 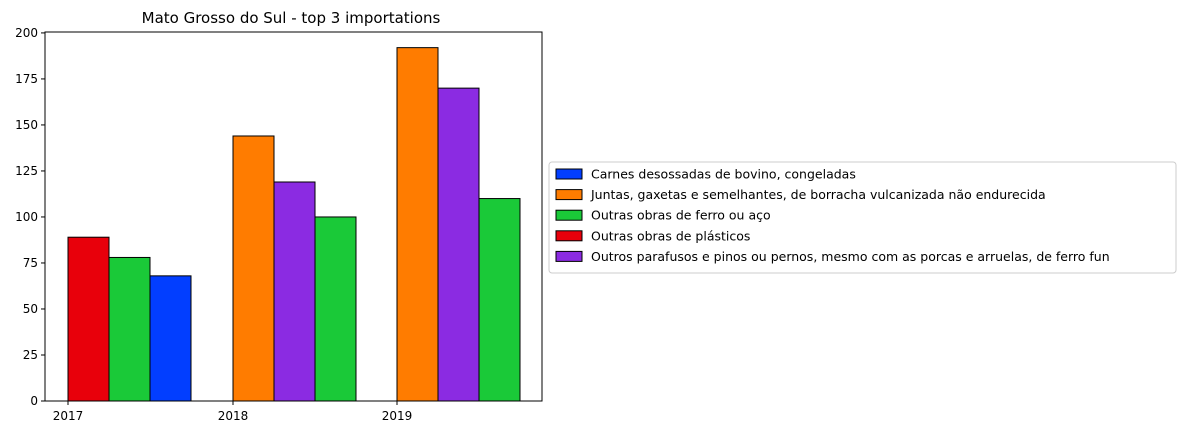 What do you see at coordinates (26, 171) in the screenshot?
I see `y-tick-label: 125` at bounding box center [26, 171].